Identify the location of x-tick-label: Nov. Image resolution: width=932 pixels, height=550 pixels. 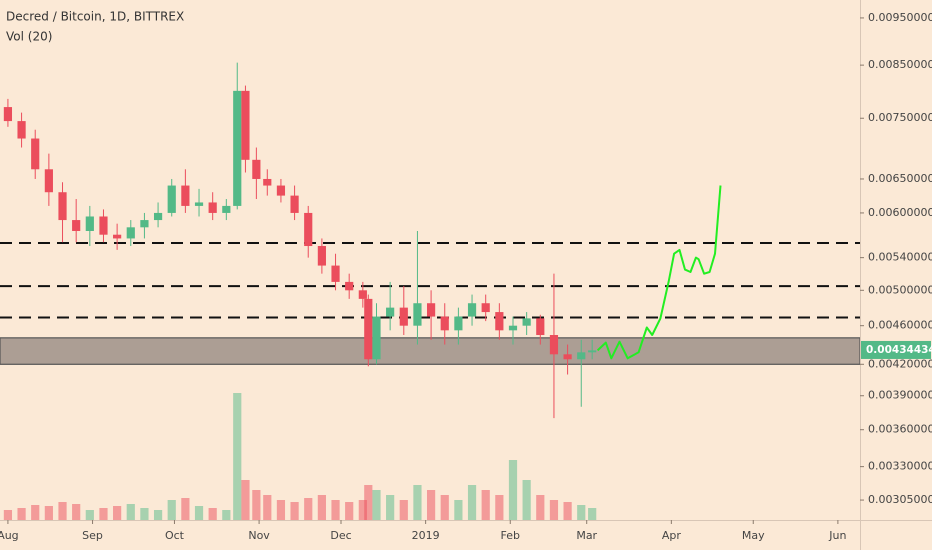
(259, 535).